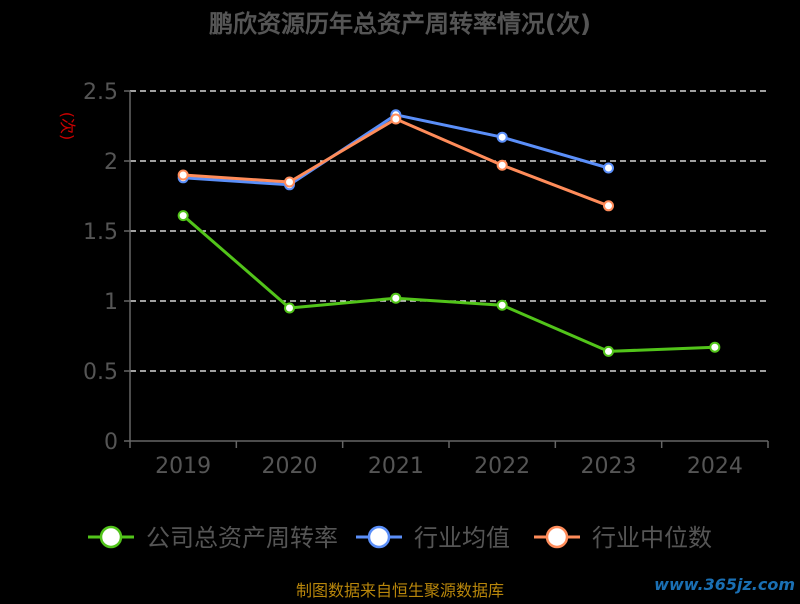 The image size is (800, 604). What do you see at coordinates (724, 584) in the screenshot?
I see `watermark: www.365jz.com` at bounding box center [724, 584].